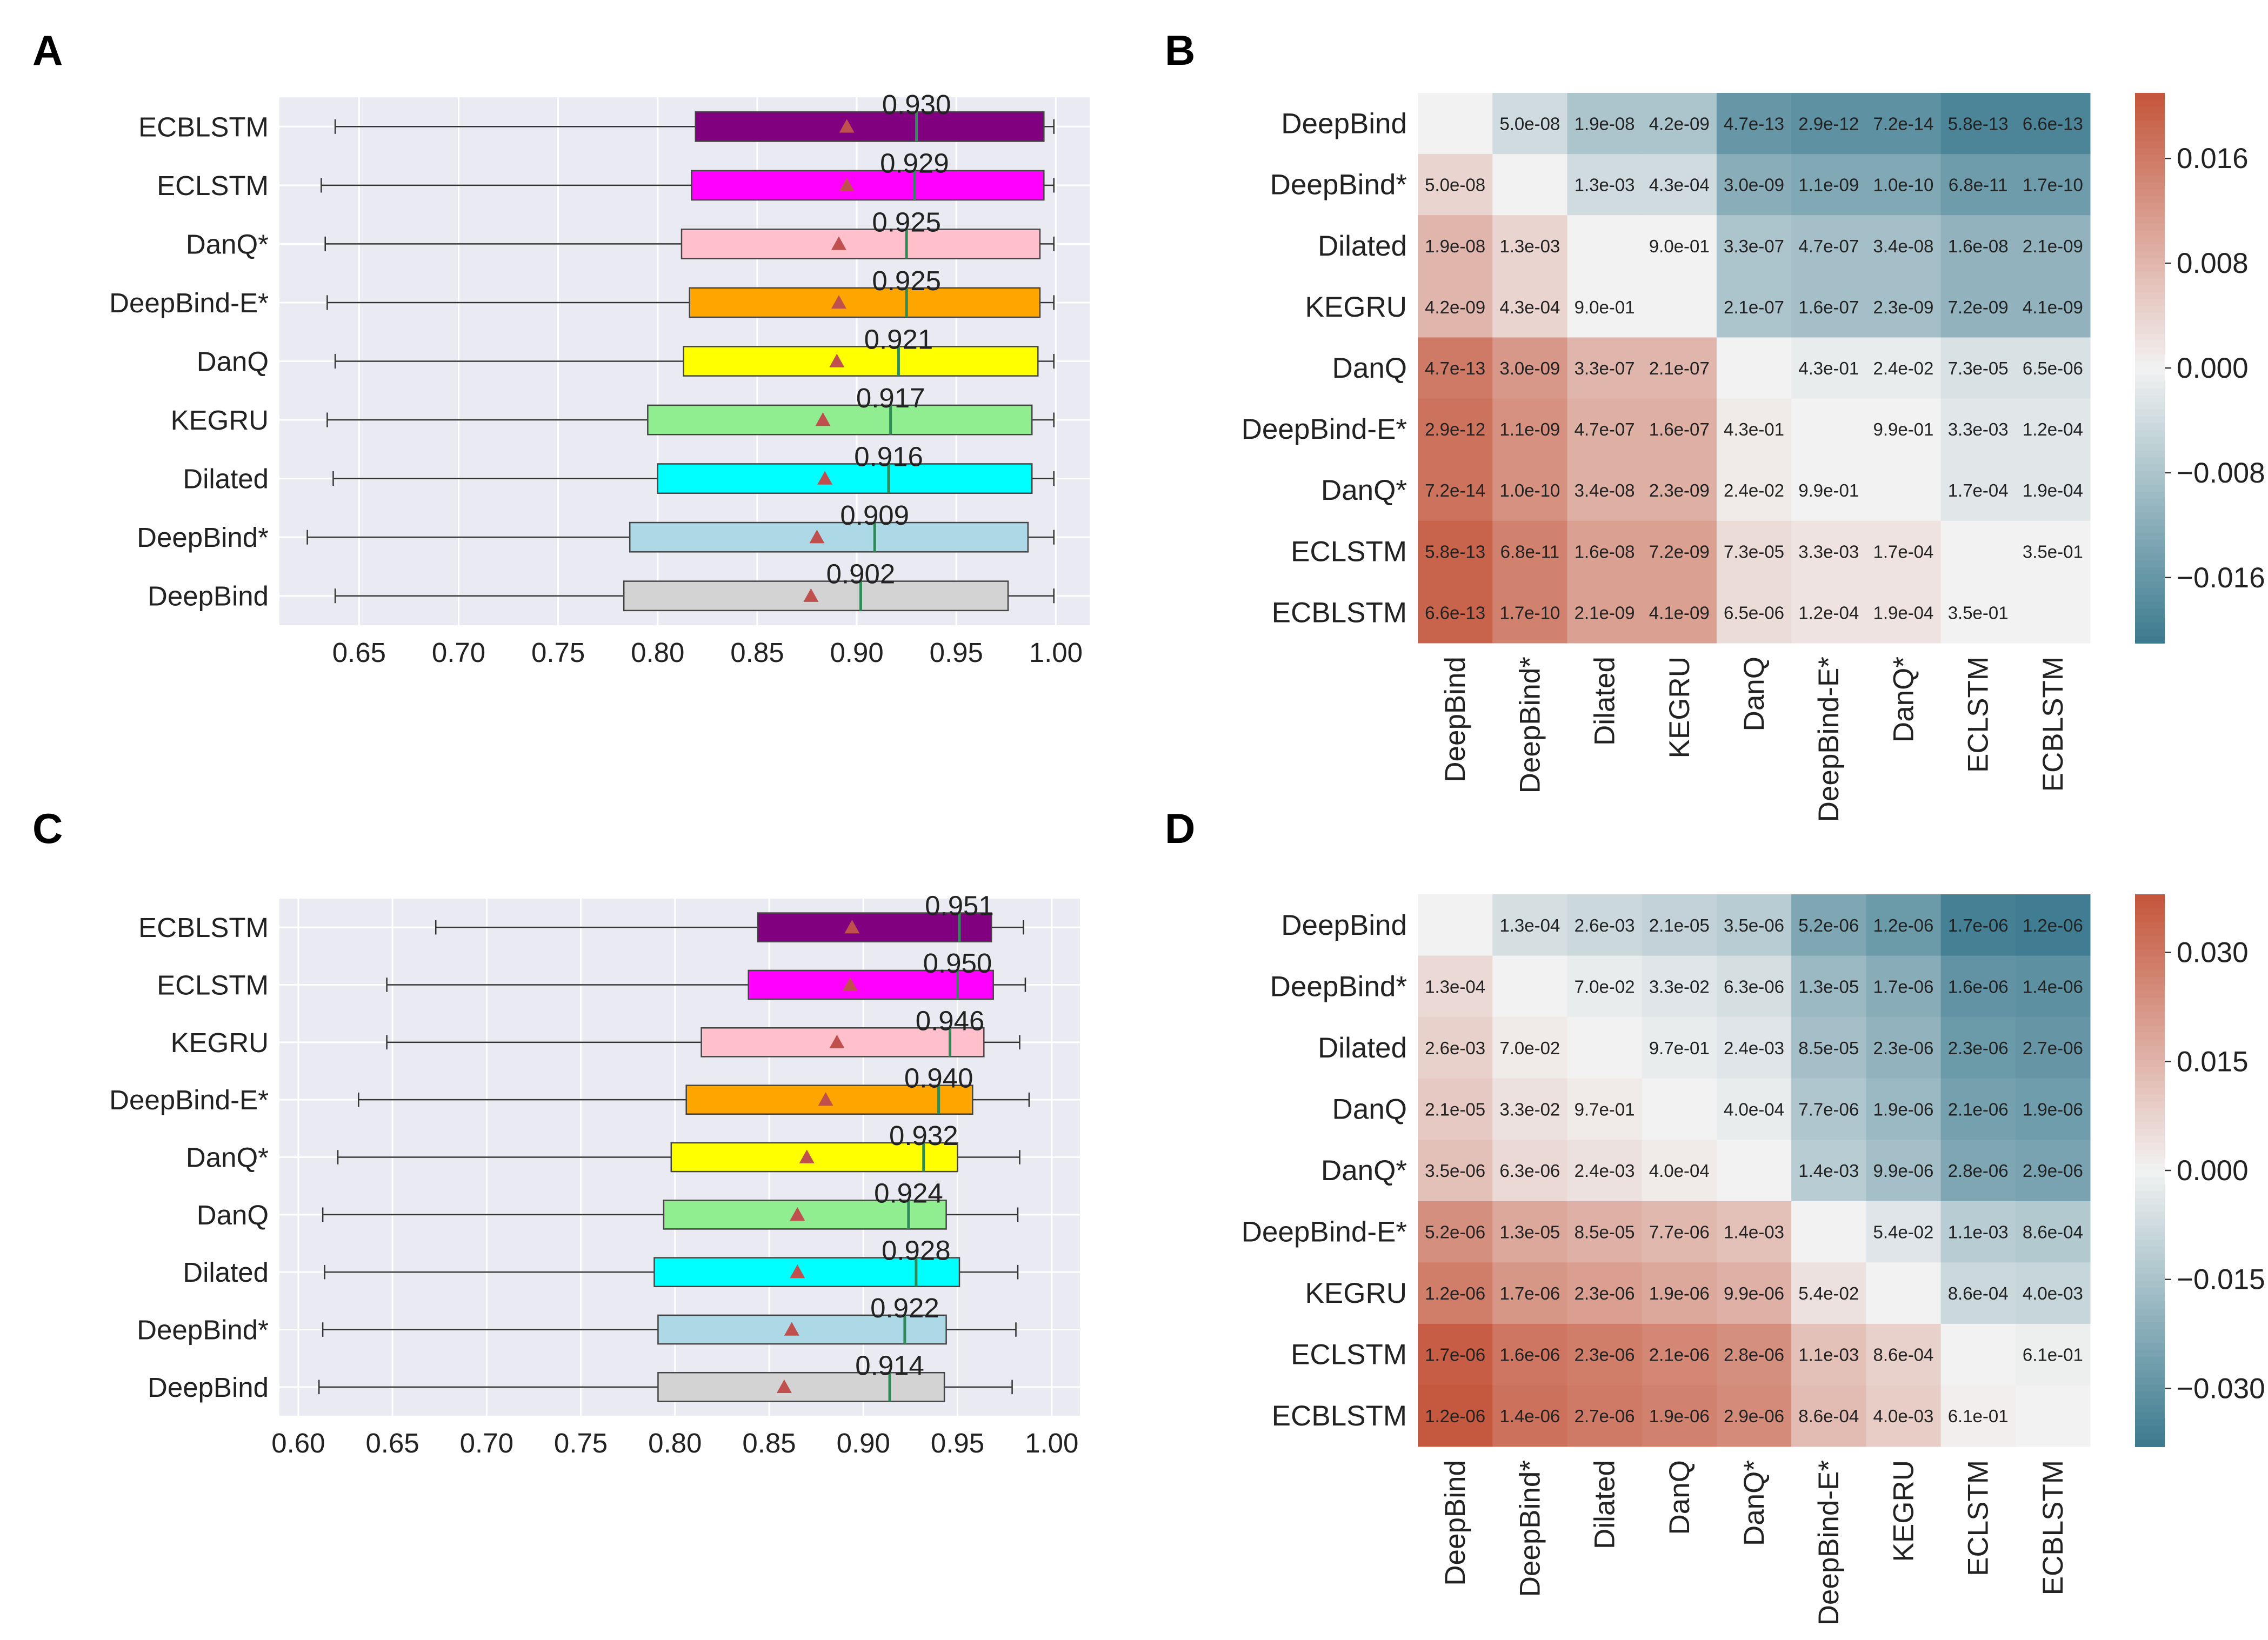 This screenshot has width=2268, height=1640. What do you see at coordinates (816, 596) in the screenshot?
I see `box-deepbind` at bounding box center [816, 596].